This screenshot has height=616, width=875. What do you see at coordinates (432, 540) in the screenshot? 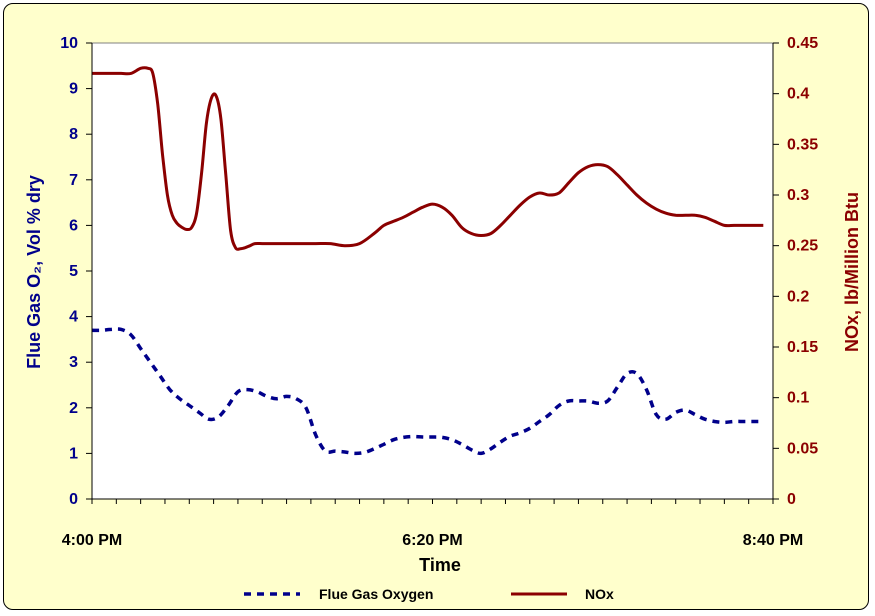
I see `x-tick-label: 6:20 PM` at bounding box center [432, 540].